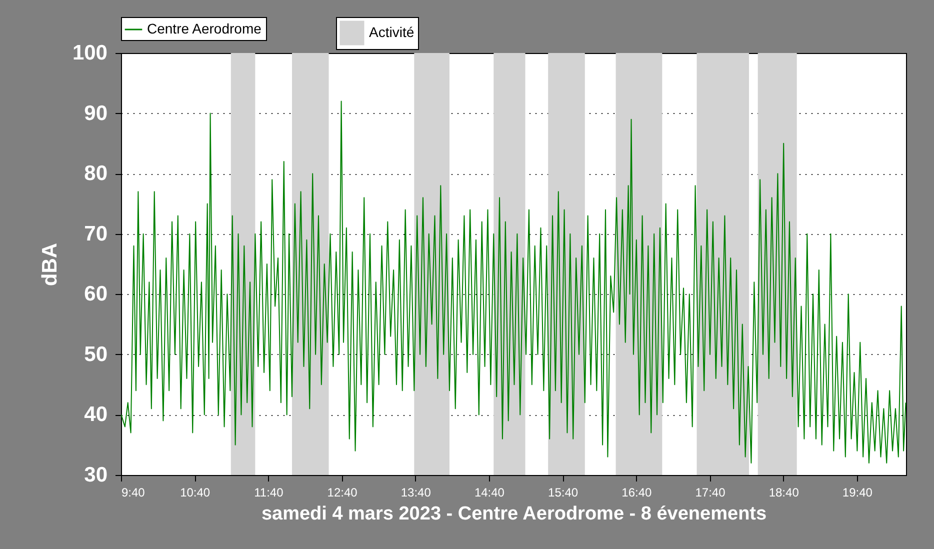 The width and height of the screenshot is (934, 549). I want to click on x-tick-label: 10:40, so click(195, 493).